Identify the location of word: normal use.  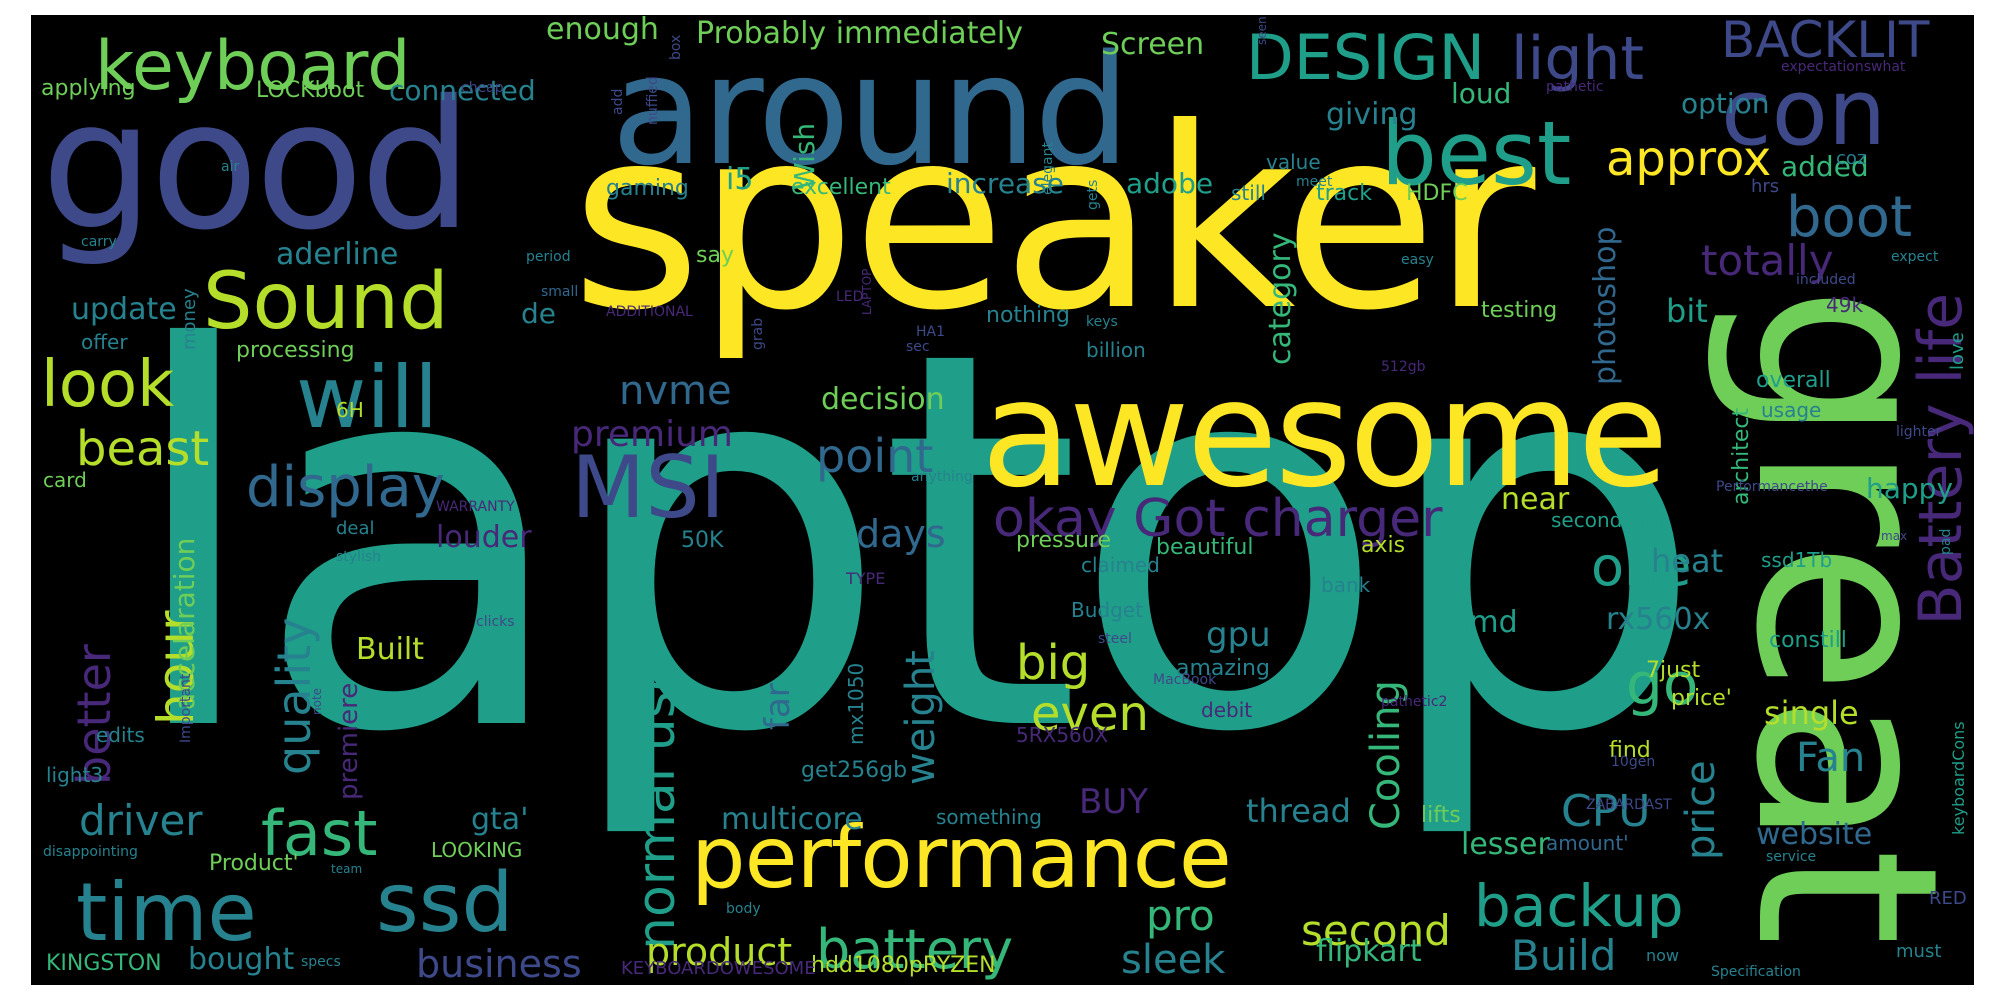
(657, 804).